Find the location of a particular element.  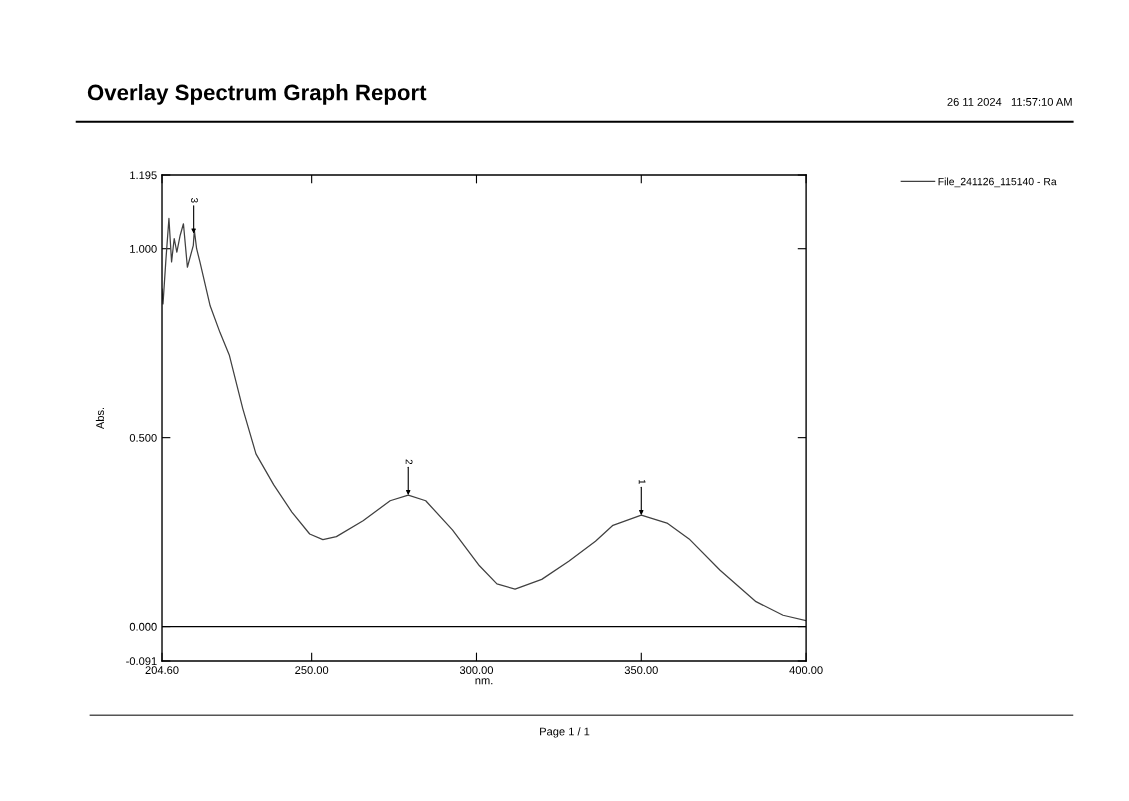

y-tick-label: 0.500 is located at coordinates (143, 437).